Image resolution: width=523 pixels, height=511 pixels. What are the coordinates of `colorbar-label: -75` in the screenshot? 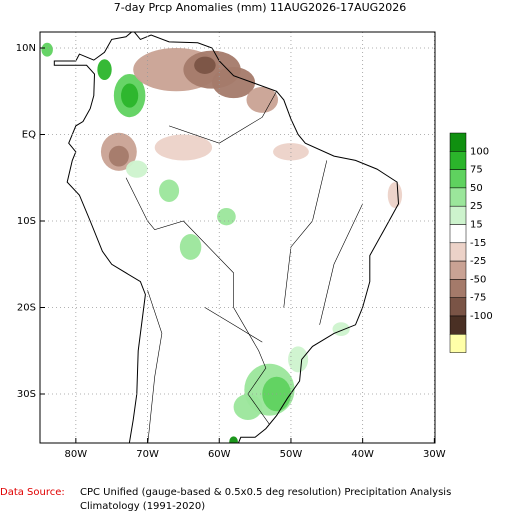 It's located at (478, 298).